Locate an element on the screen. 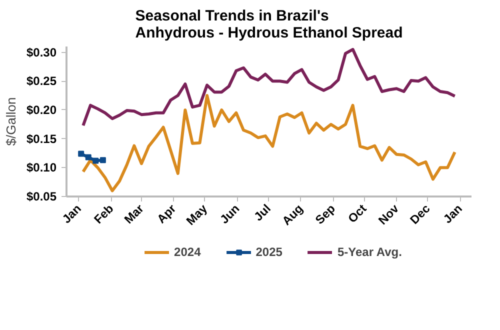  y-tick-label: $0.20 is located at coordinates (41, 109).